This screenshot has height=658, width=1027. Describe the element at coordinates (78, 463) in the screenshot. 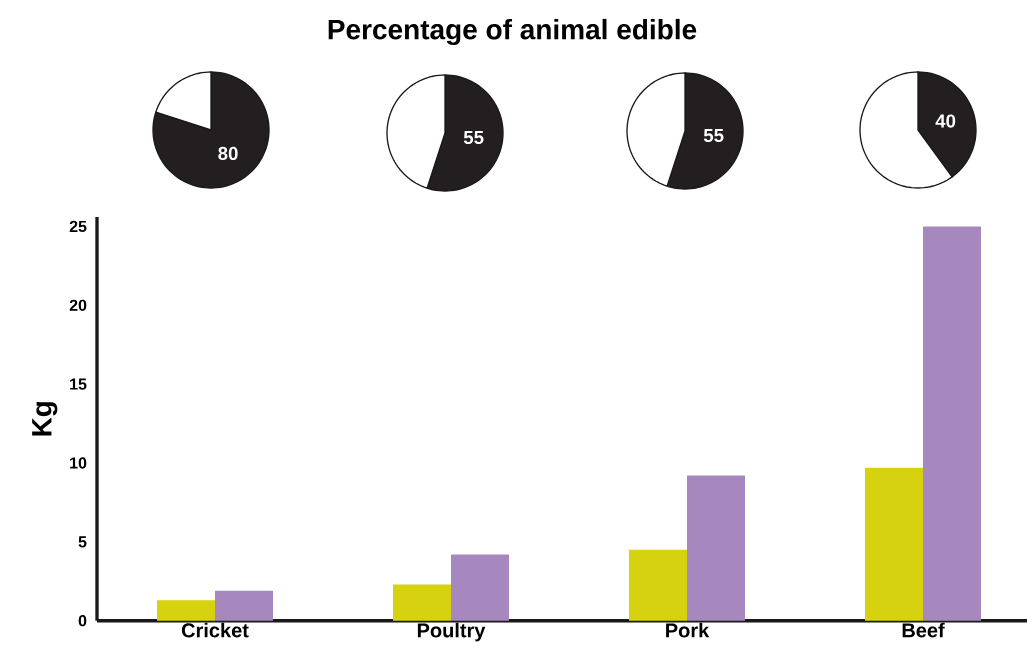

I see `y-tick-label: 10` at that location.